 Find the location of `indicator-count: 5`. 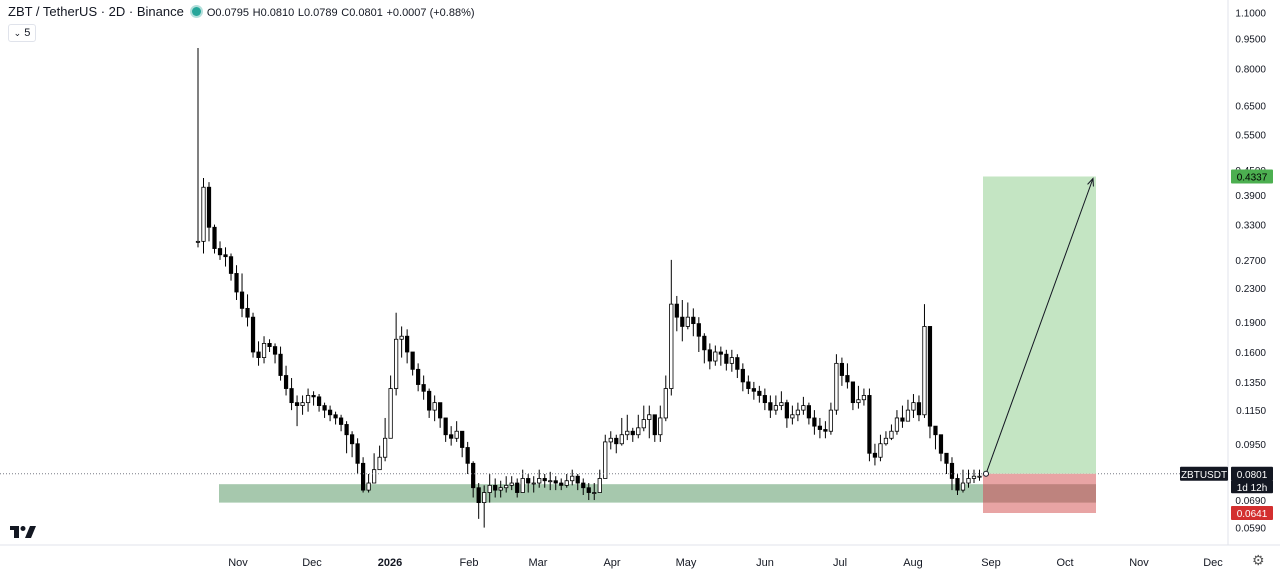

indicator-count: 5 is located at coordinates (27, 33).